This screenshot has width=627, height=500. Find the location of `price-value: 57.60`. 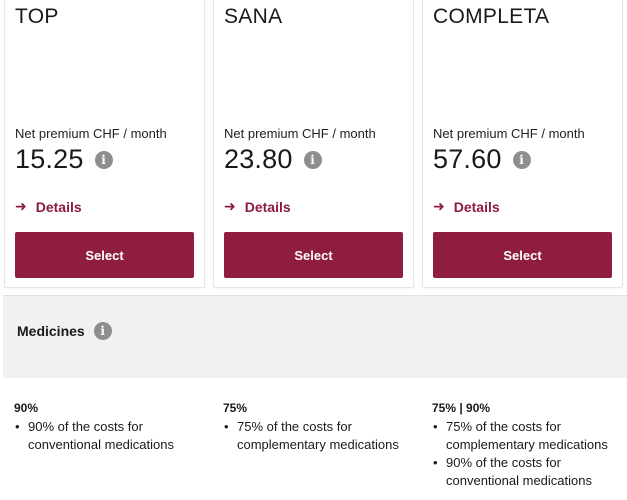

price-value: 57.60 is located at coordinates (467, 159).